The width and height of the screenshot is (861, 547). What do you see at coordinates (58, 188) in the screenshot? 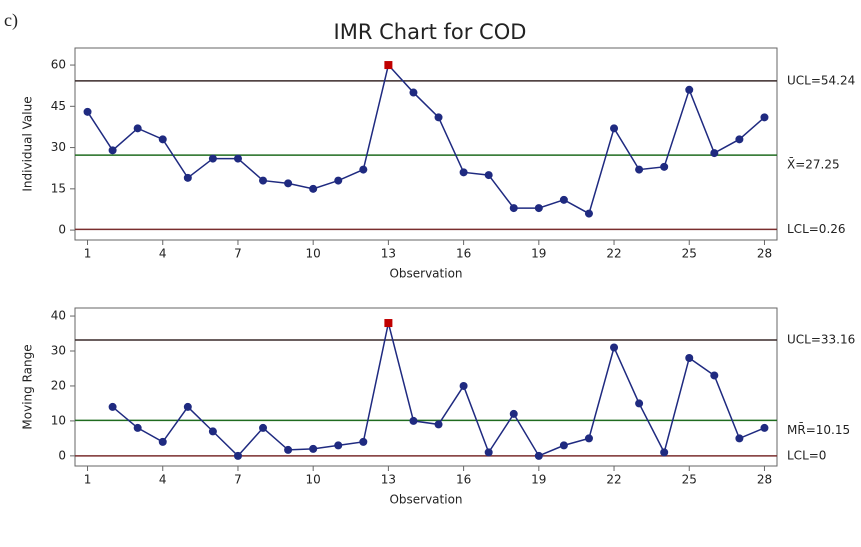
I see `y-tick-label: 15` at bounding box center [58, 188].